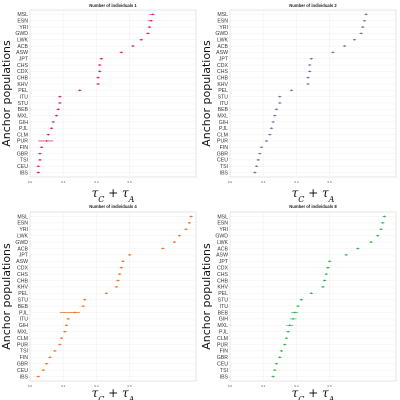  What do you see at coordinates (24, 256) in the screenshot?
I see `category-label: JPT` at bounding box center [24, 256].